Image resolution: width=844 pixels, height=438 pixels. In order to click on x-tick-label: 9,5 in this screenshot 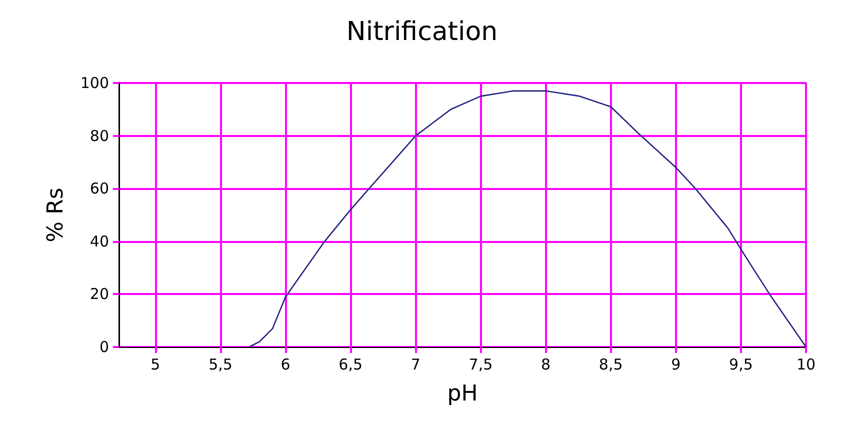, I will do `click(741, 365)`.